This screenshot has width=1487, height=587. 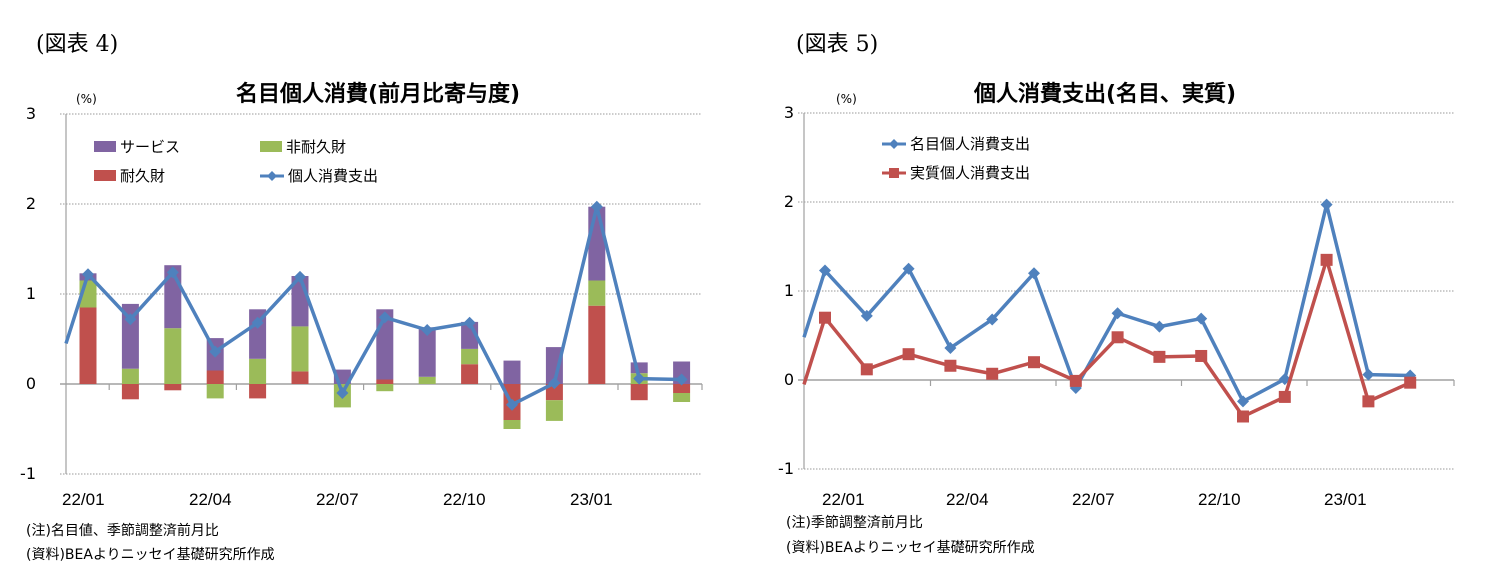 I want to click on legend-nondurable: 非耐久財, so click(x=303, y=146).